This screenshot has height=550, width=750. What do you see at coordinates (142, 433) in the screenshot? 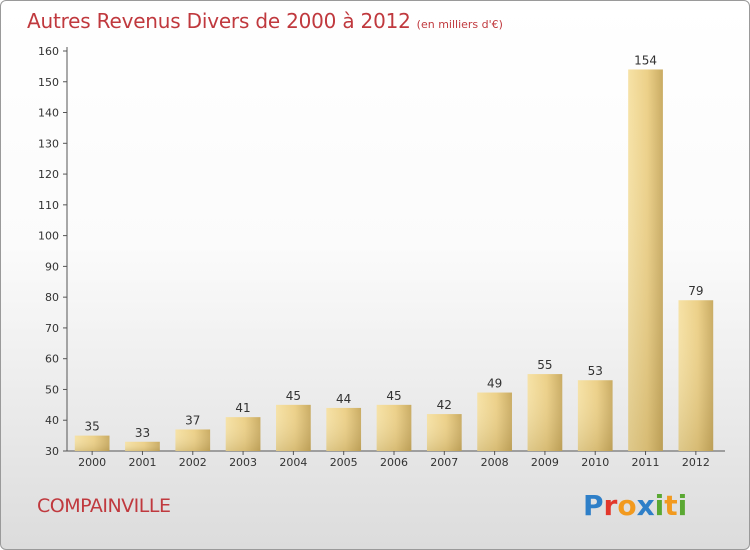
I see `data-label: 33` at bounding box center [142, 433].